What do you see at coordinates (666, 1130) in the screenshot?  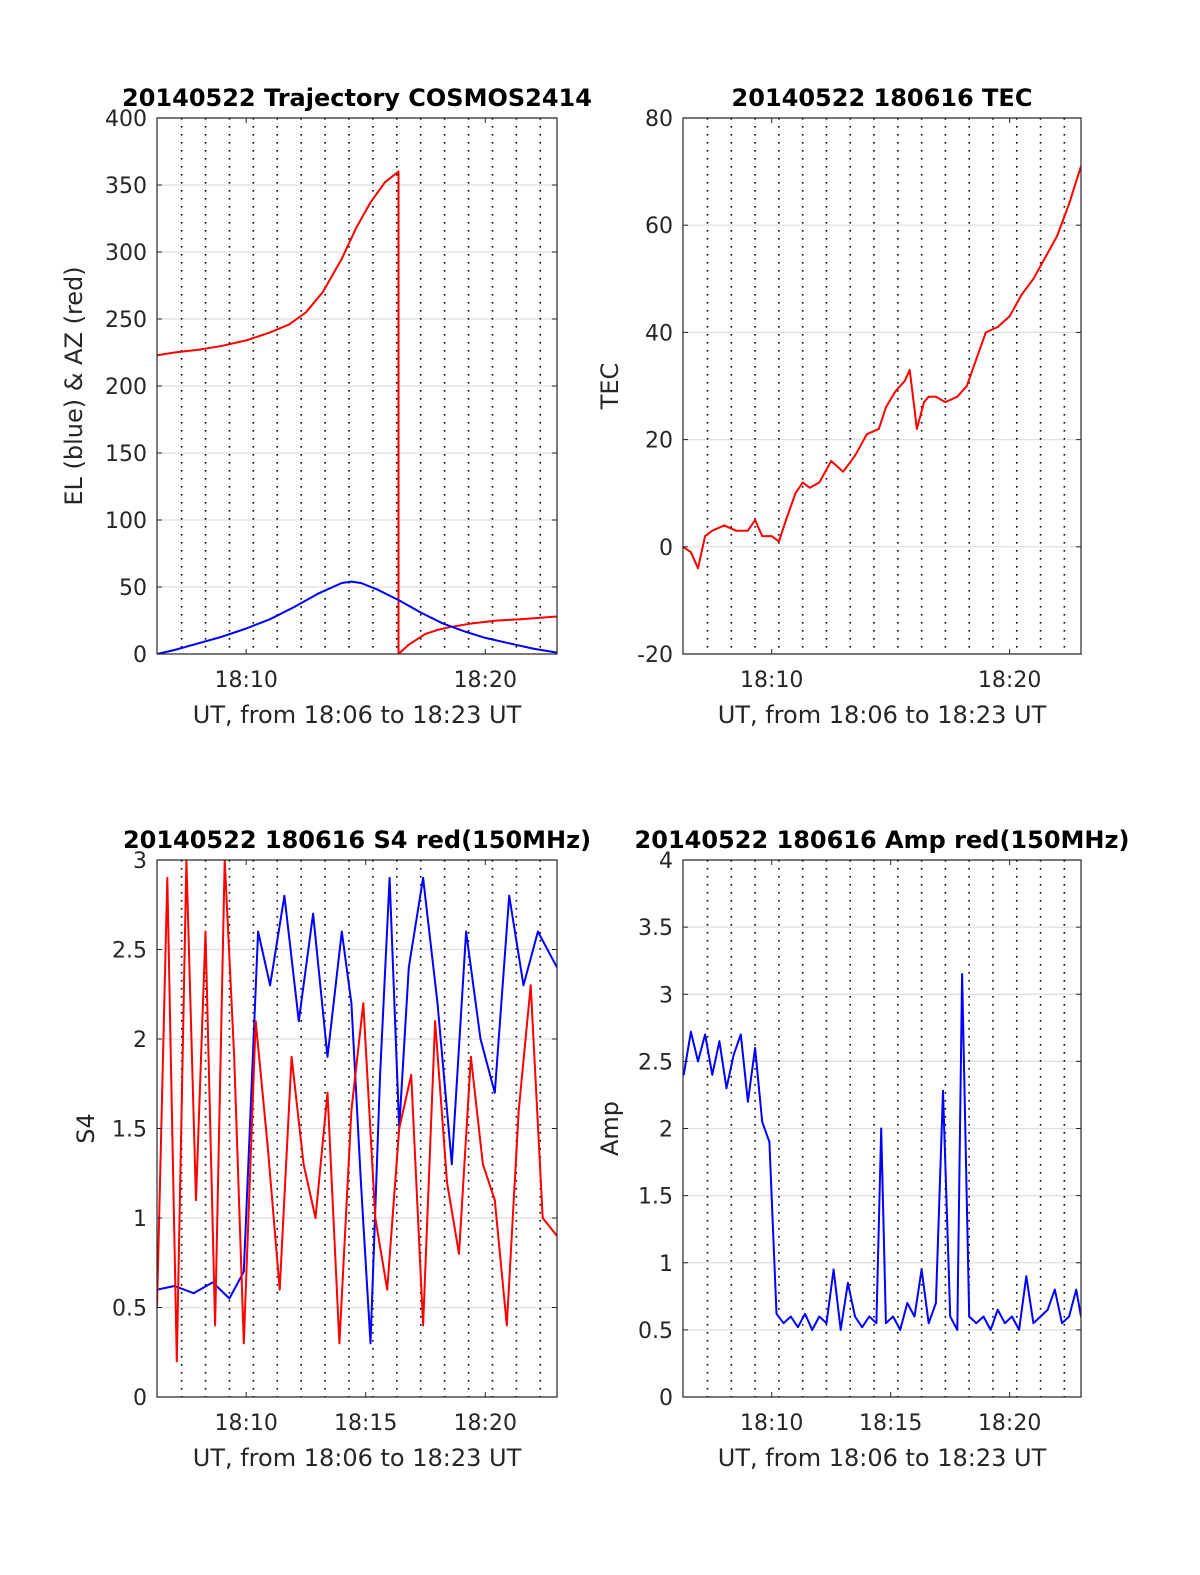 I see `y-tick-label: 2` at bounding box center [666, 1130].